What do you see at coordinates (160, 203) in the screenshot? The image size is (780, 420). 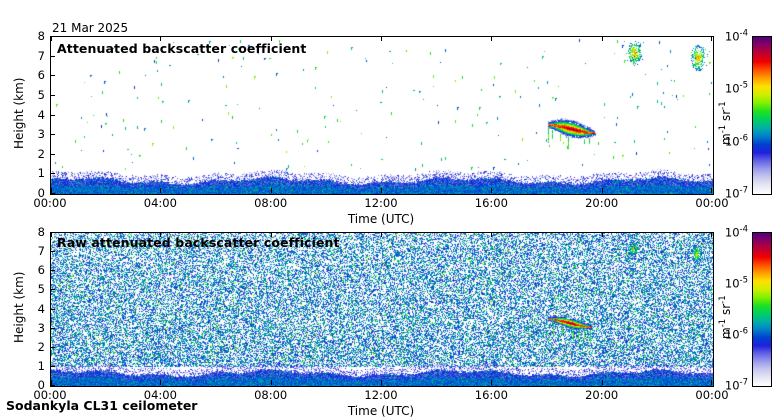 I see `xtick-label-0-1: 04:00` at bounding box center [160, 203].